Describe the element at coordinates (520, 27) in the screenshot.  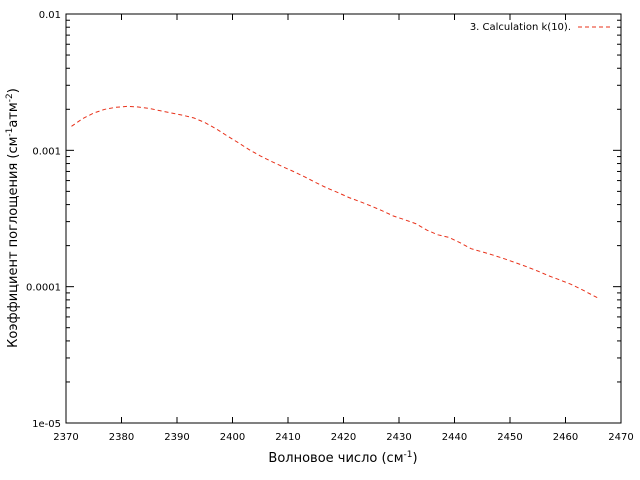
I see `legend-label: 3. Calculation k(10).` at that location.